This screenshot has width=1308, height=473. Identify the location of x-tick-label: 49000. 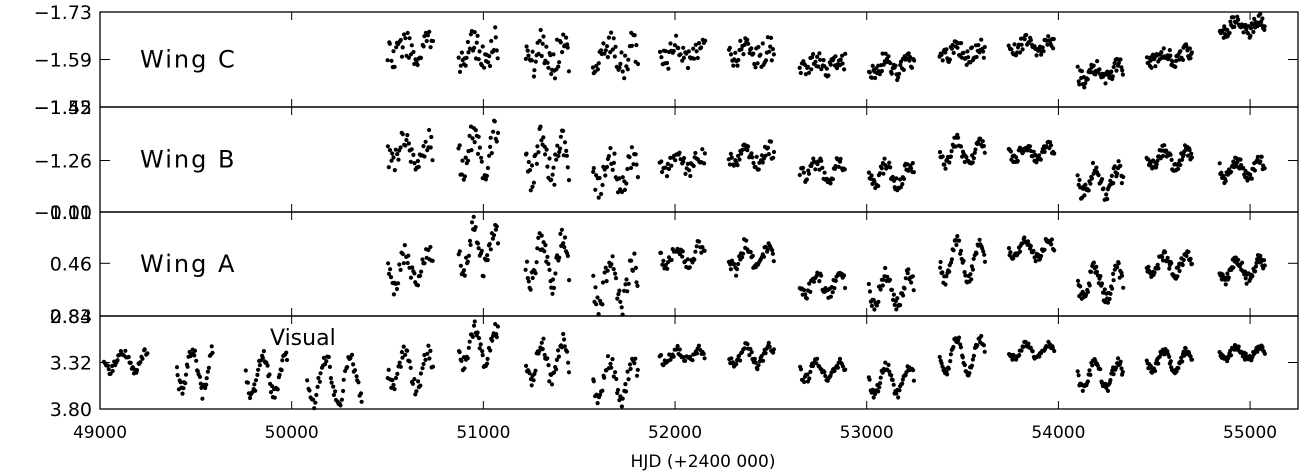
(100, 433).